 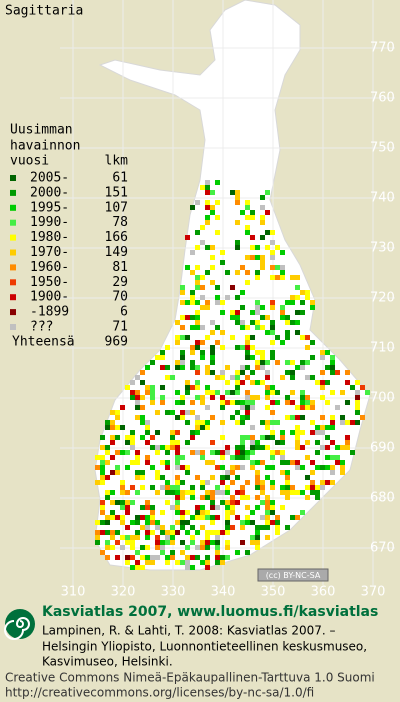 I want to click on legend-count: 70, so click(x=120, y=297).